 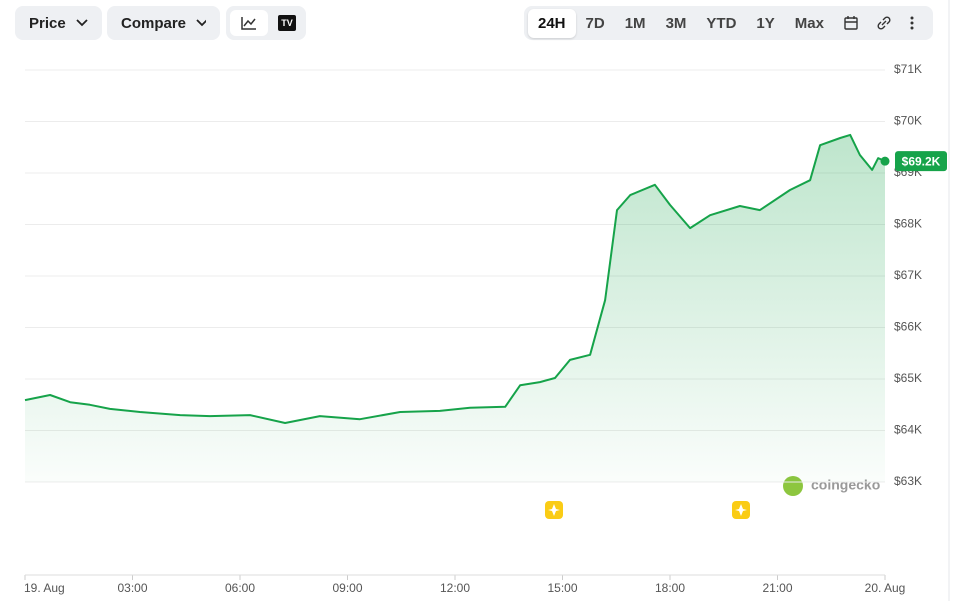 I want to click on link-icon, so click(x=884, y=23).